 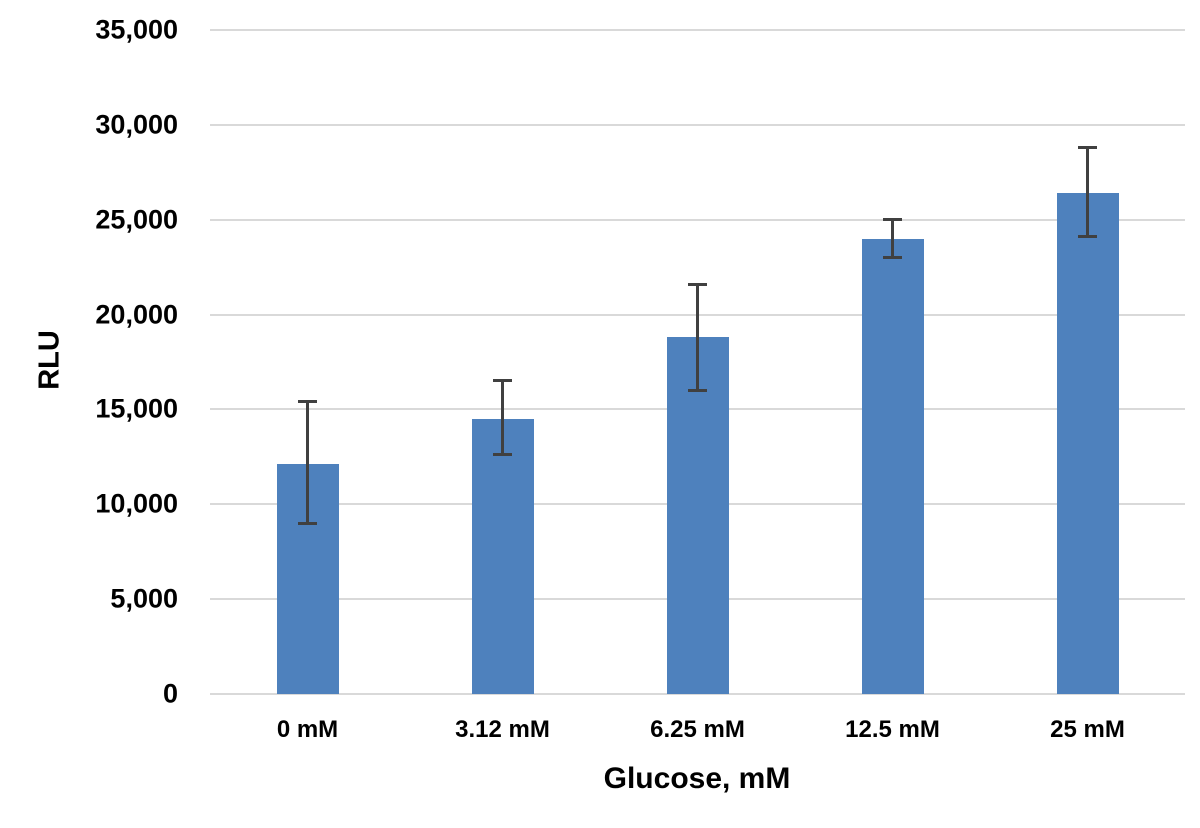 I want to click on y-tick-label: 10,000, so click(x=136, y=503).